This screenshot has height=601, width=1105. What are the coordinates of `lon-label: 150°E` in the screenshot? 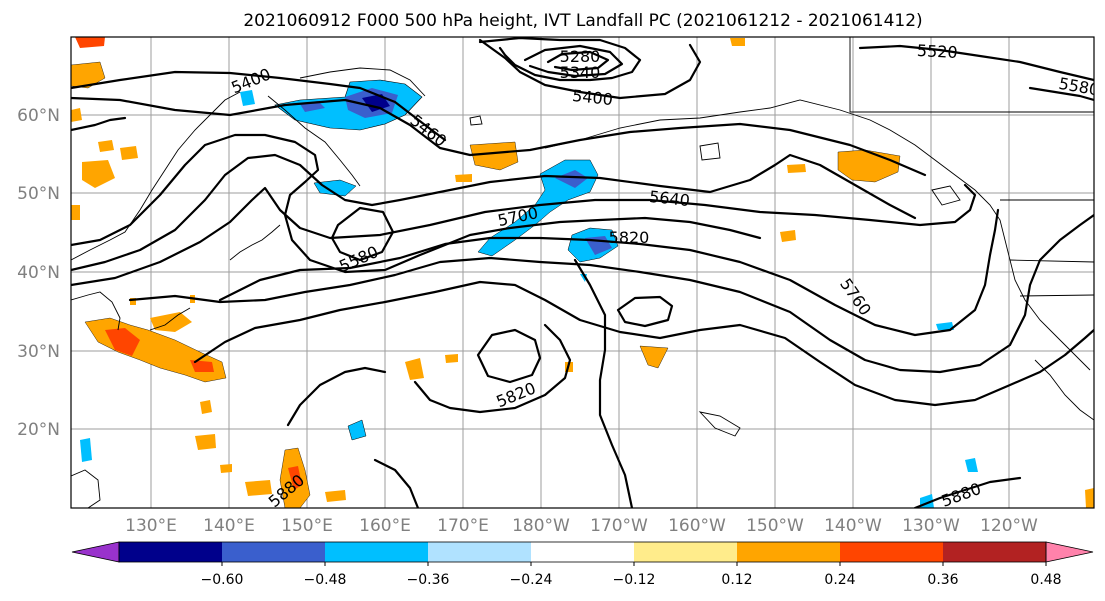 It's located at (307, 526).